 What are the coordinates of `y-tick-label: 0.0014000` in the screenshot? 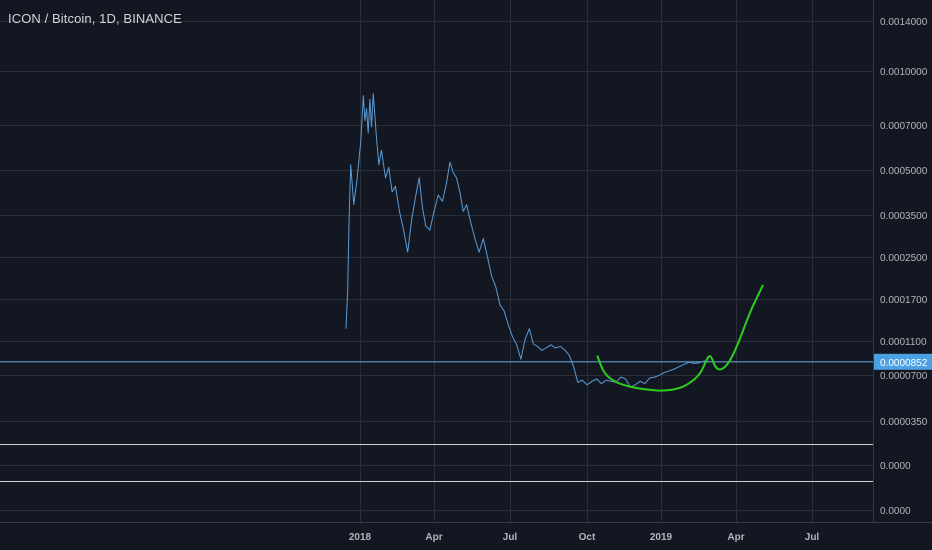 It's located at (904, 22).